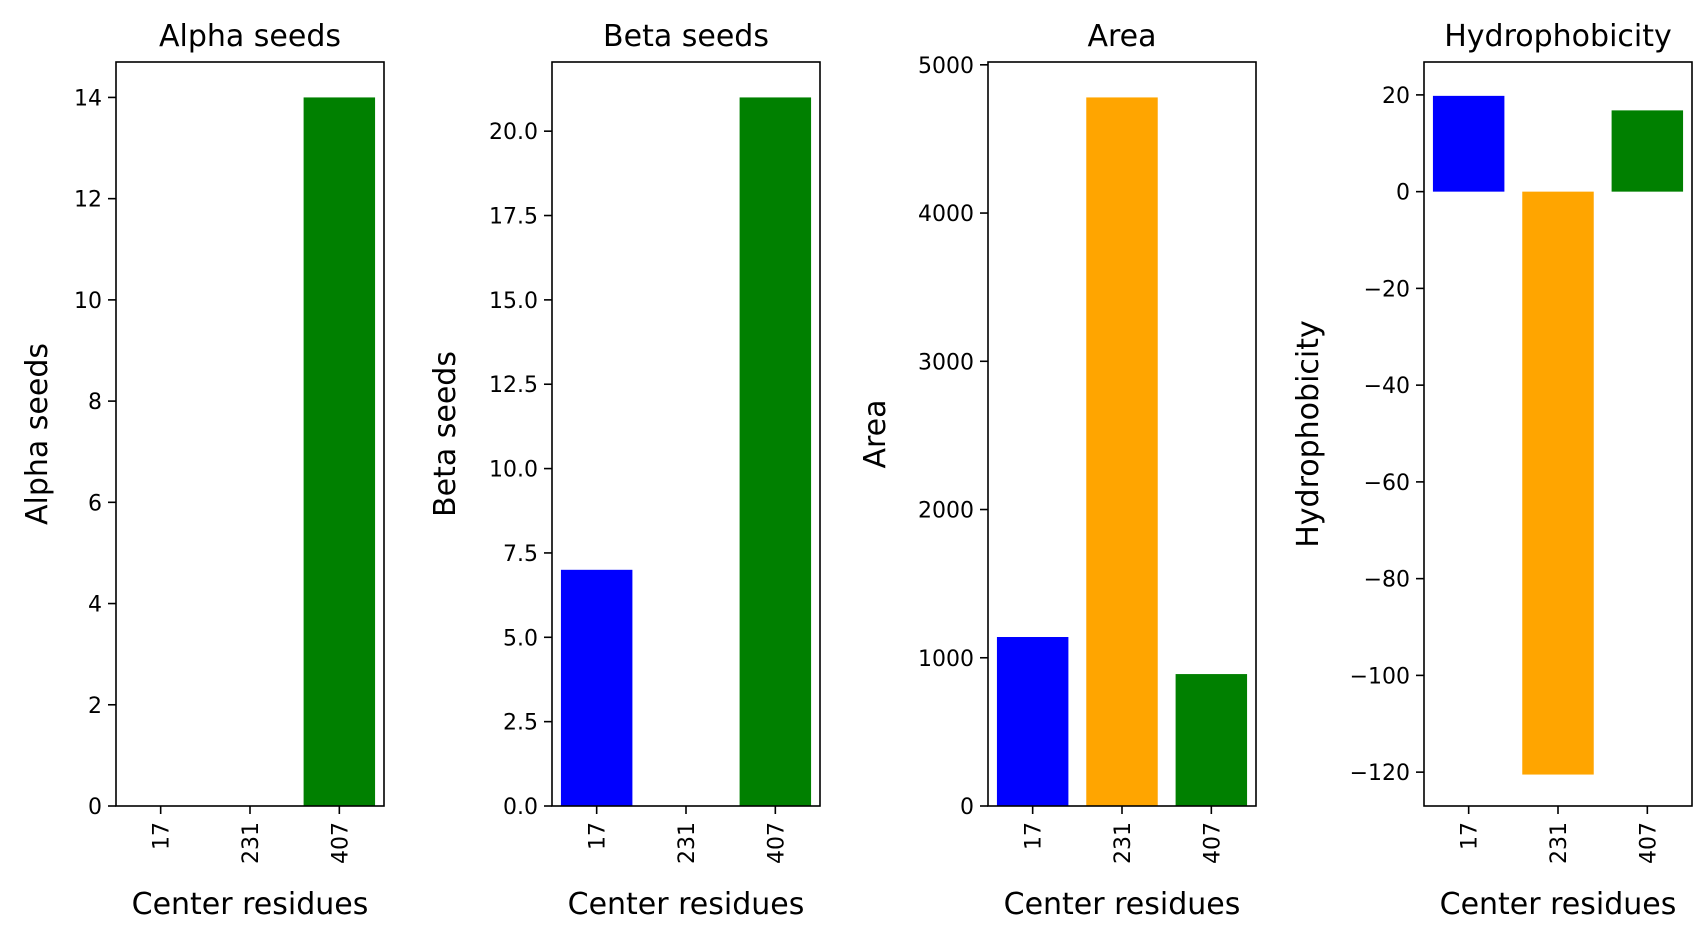 The height and width of the screenshot is (937, 1706). I want to click on y-axis-label: Beta seeds, so click(445, 434).